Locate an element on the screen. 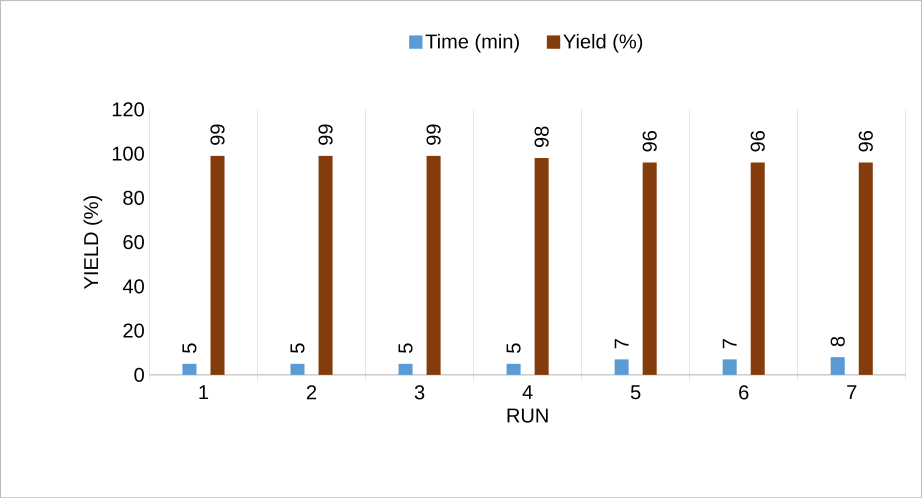 The height and width of the screenshot is (498, 922). y-axis-title: YIELD (%) is located at coordinates (92, 242).